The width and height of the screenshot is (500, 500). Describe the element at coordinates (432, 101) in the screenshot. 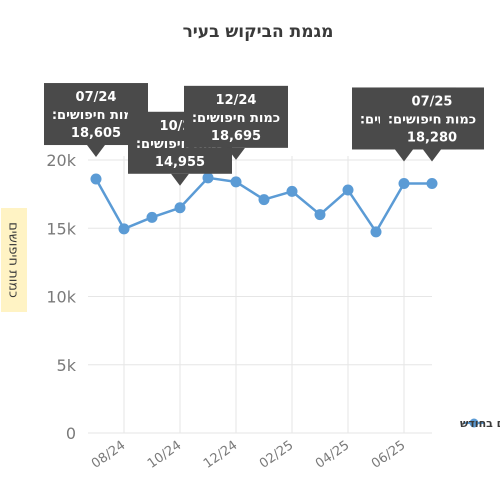

I see `callout-month: 07/25` at that location.